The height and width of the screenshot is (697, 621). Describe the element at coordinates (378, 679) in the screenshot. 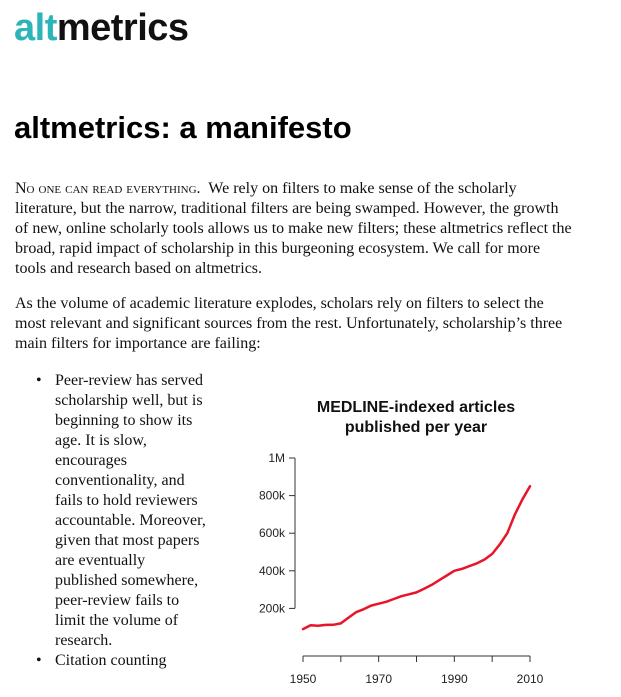

I see `x-tick-label: 1970` at that location.